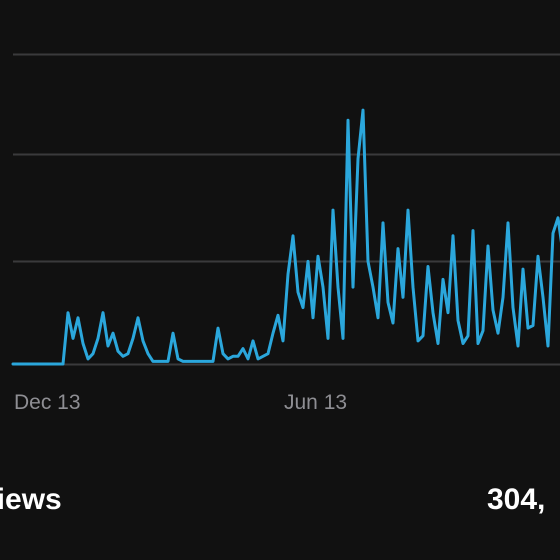 The height and width of the screenshot is (560, 560). What do you see at coordinates (31, 499) in the screenshot?
I see `summary-label: views` at bounding box center [31, 499].